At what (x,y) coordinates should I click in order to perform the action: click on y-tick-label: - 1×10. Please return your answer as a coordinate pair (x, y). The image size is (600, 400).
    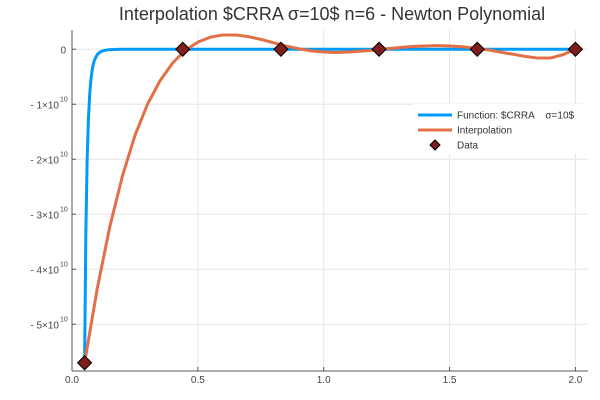
    Looking at the image, I should click on (44, 105).